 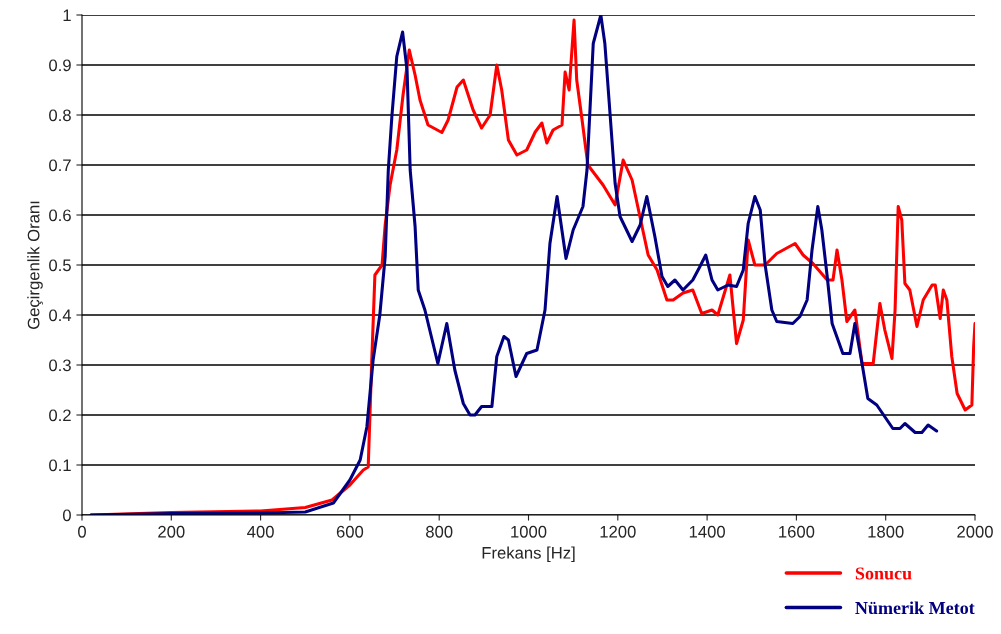 What do you see at coordinates (439, 531) in the screenshot?
I see `x-tick-label: 800` at bounding box center [439, 531].